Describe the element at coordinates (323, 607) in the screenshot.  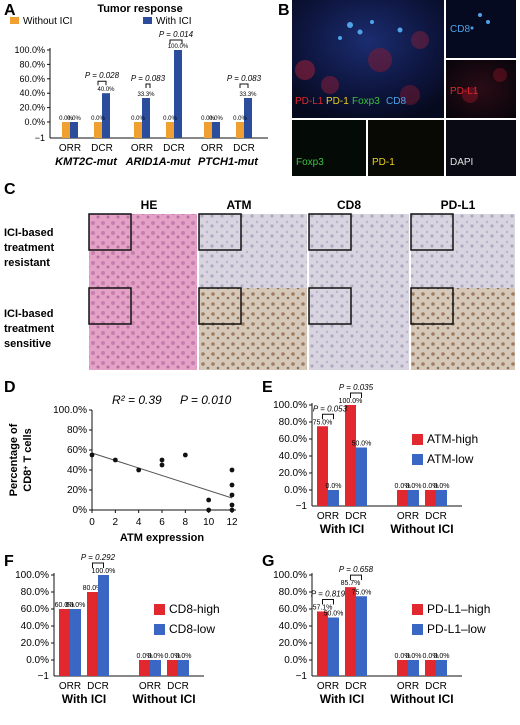
I see `bar-value-label: 57.1%` at that location.